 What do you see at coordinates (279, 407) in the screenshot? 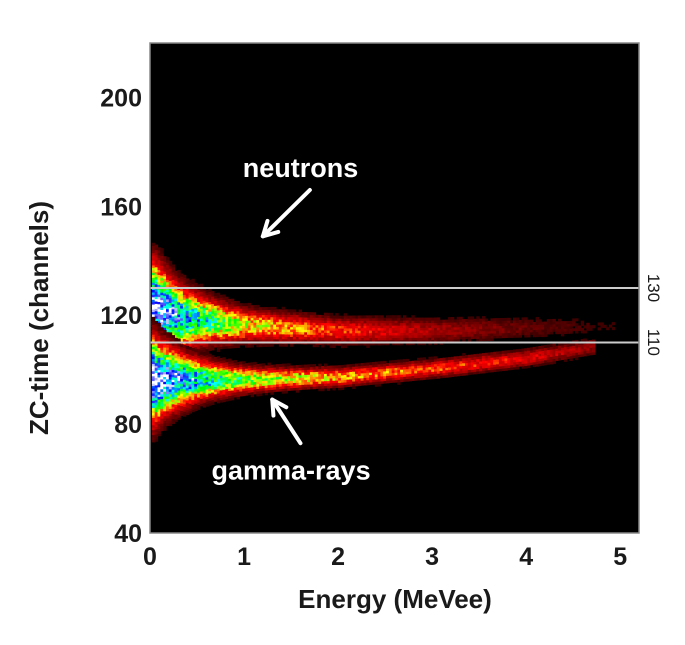
I see `annotation-arrow-head` at bounding box center [279, 407].